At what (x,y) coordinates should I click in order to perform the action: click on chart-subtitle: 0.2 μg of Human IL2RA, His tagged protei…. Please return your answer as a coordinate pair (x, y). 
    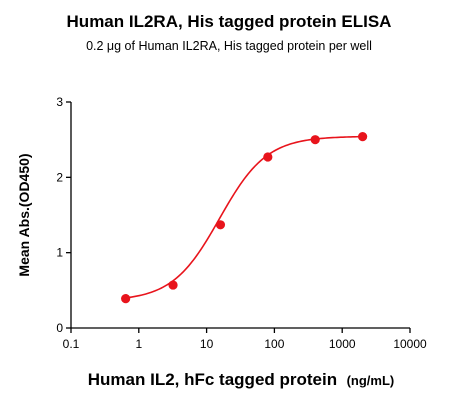
    Looking at the image, I should click on (229, 46).